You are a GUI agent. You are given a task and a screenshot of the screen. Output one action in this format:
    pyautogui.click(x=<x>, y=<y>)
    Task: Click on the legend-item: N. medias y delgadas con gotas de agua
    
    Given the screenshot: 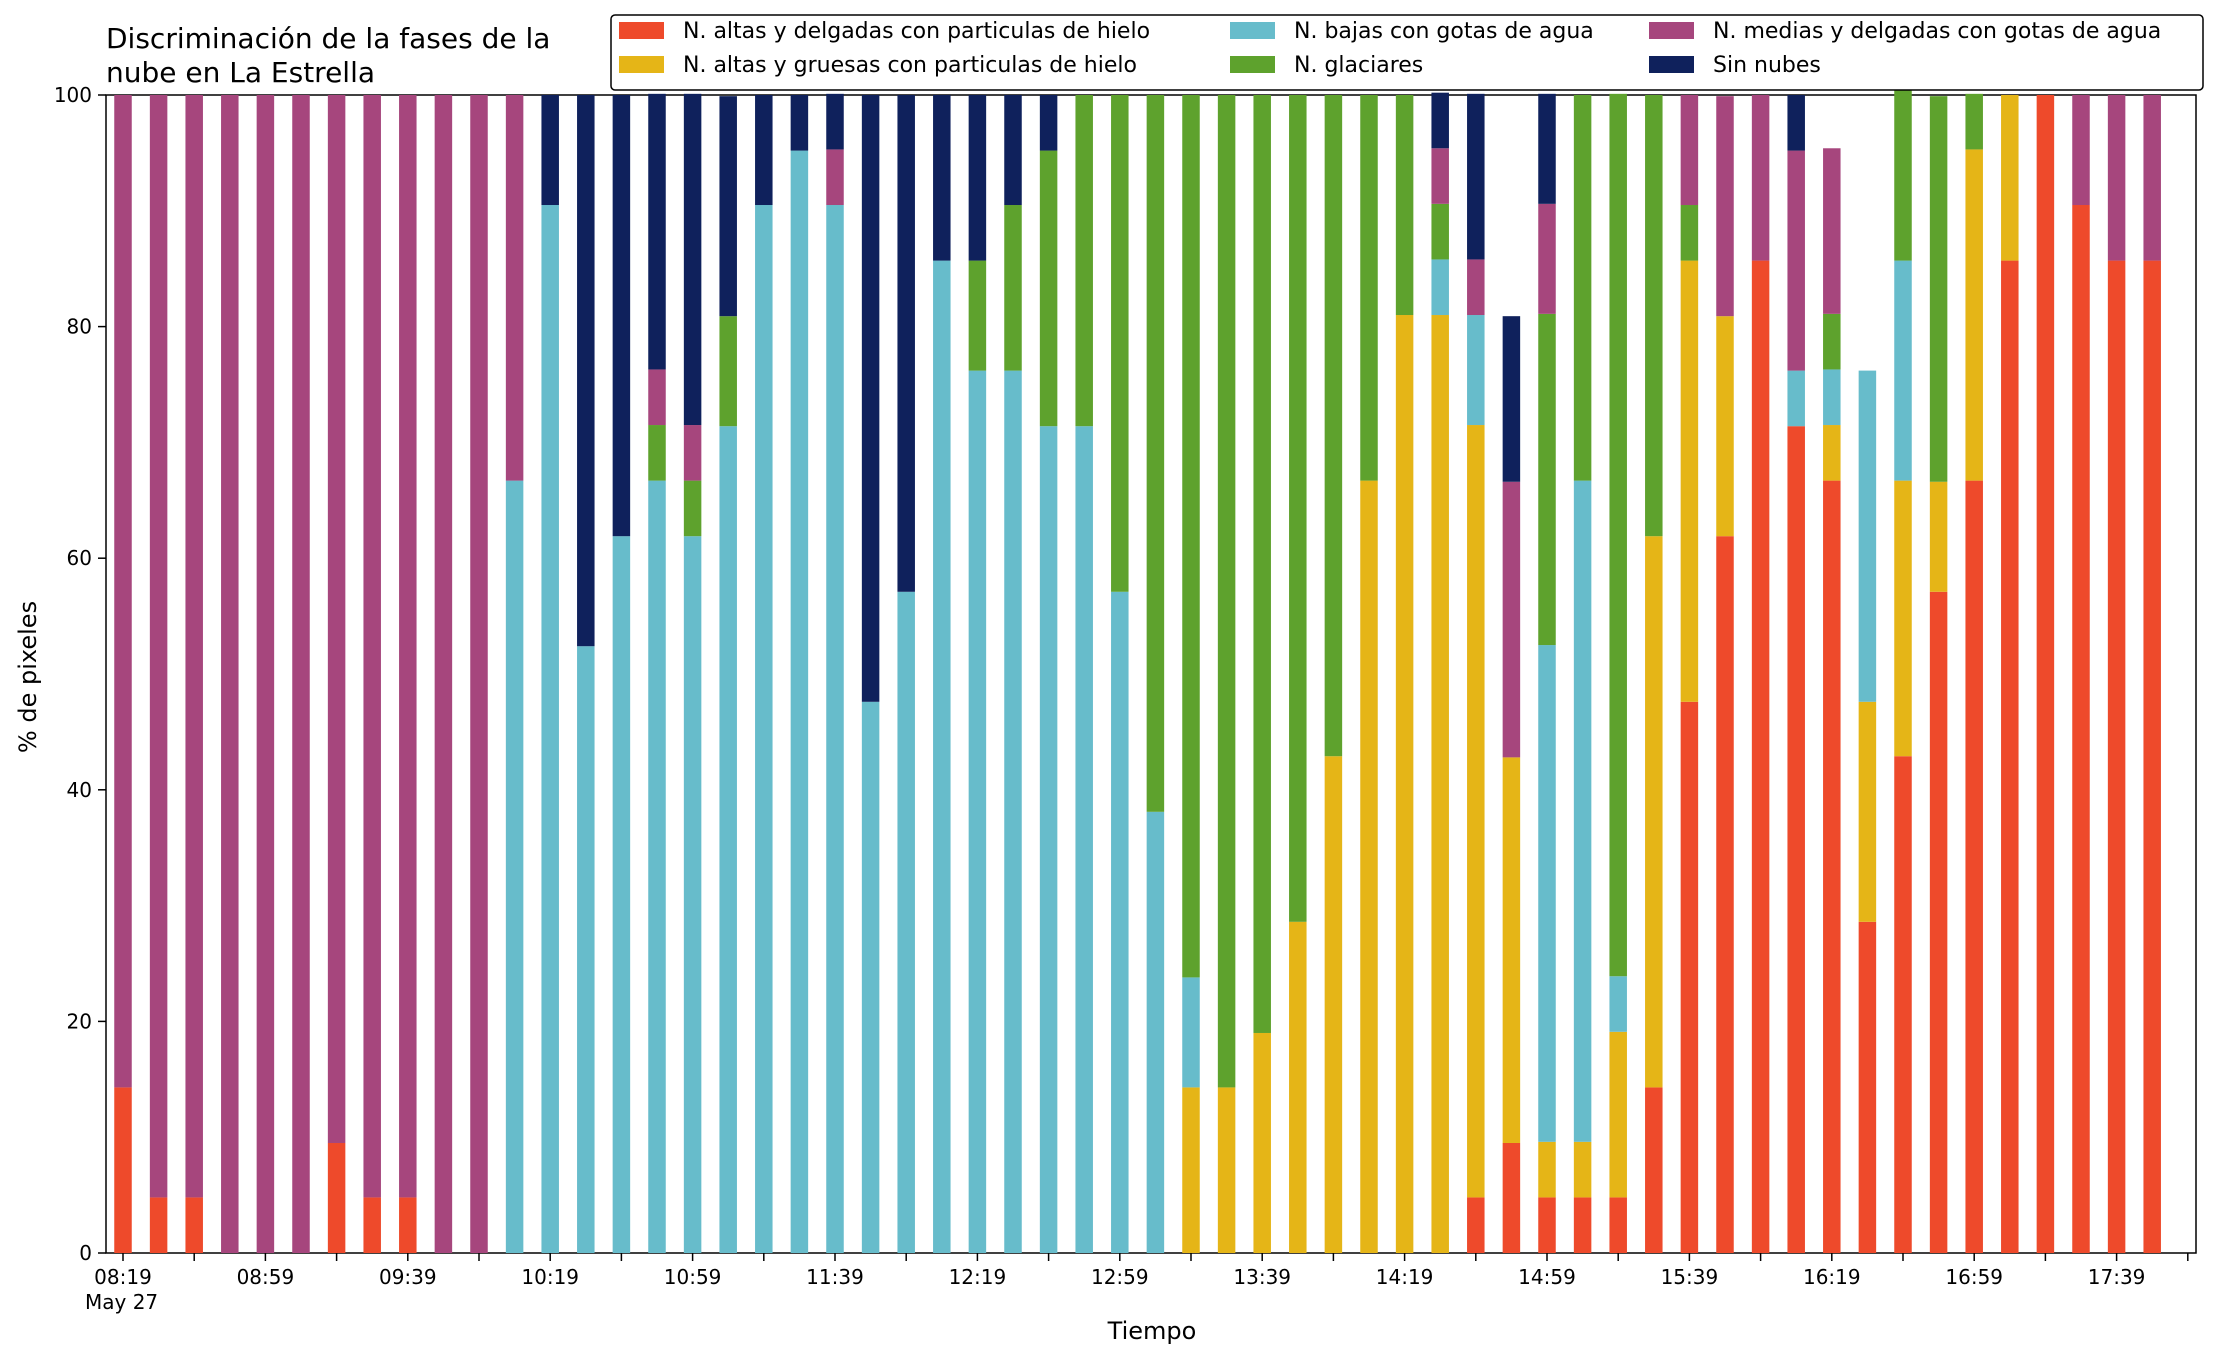 What is the action you would take?
    pyautogui.click(x=1905, y=31)
    